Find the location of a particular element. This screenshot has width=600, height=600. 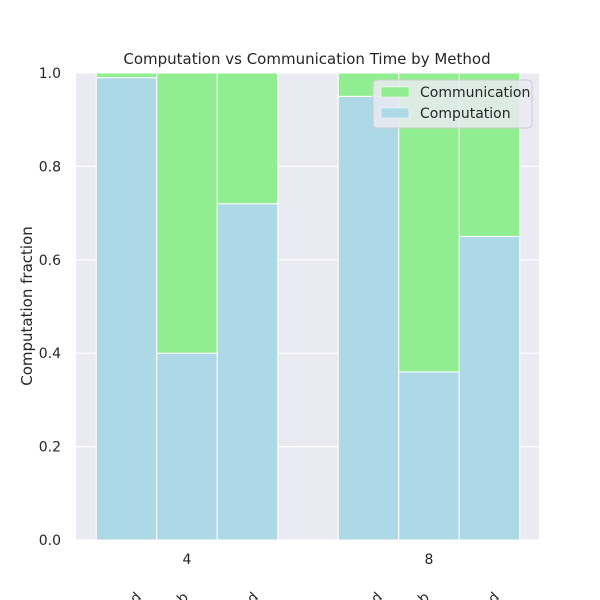

y-tick-labels: 0.0 0.2 0.4 0.6 0.8 1.0 is located at coordinates (50, 307).